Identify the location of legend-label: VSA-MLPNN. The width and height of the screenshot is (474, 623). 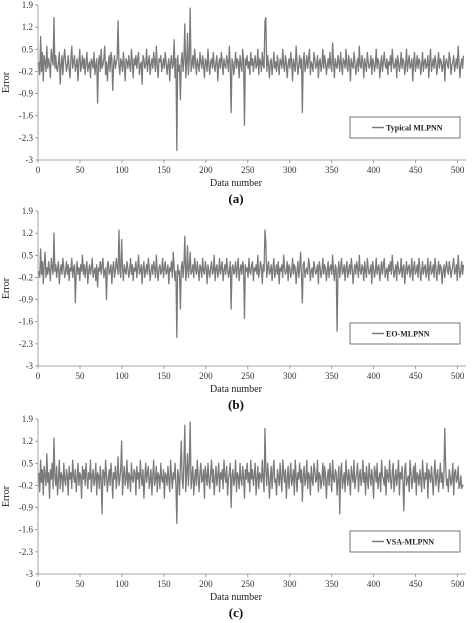
(410, 542).